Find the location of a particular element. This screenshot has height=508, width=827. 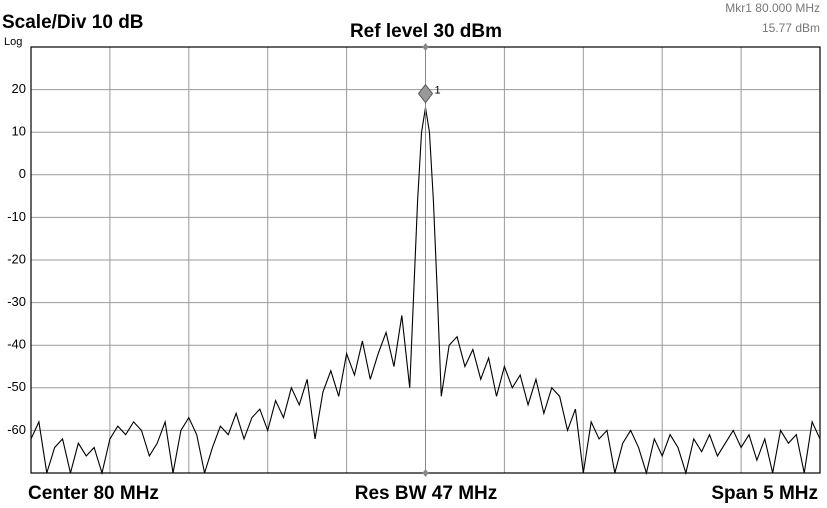

marker-readout-level: 15.77 dBm is located at coordinates (791, 28).